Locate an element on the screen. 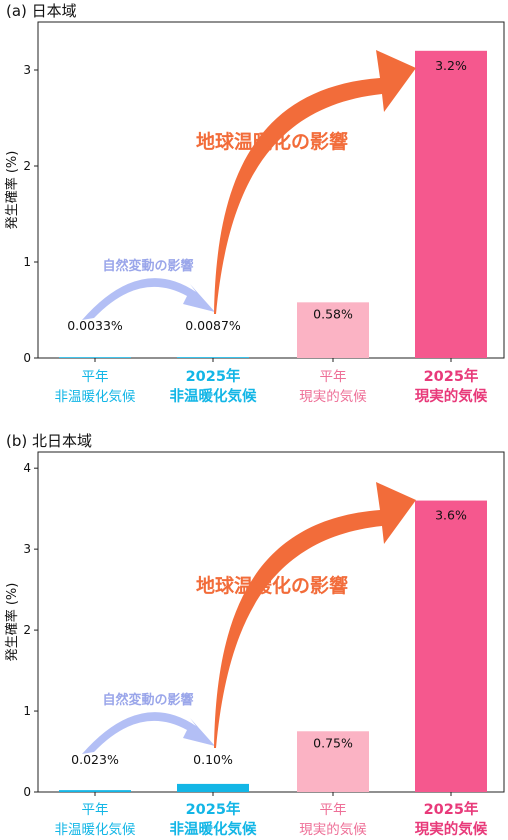 This screenshot has width=508, height=840. data-label: 0.023% is located at coordinates (95, 759).